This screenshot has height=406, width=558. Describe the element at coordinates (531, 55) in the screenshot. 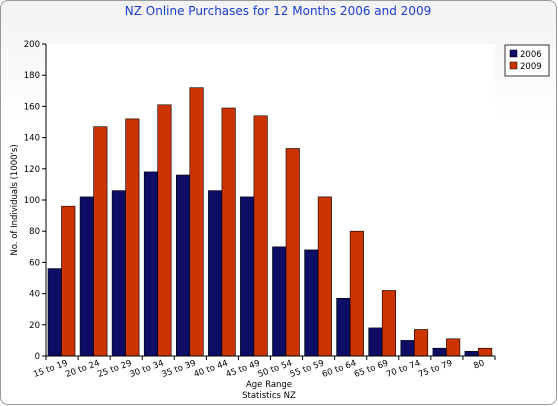

I see `legend-label-2006: 2006` at that location.